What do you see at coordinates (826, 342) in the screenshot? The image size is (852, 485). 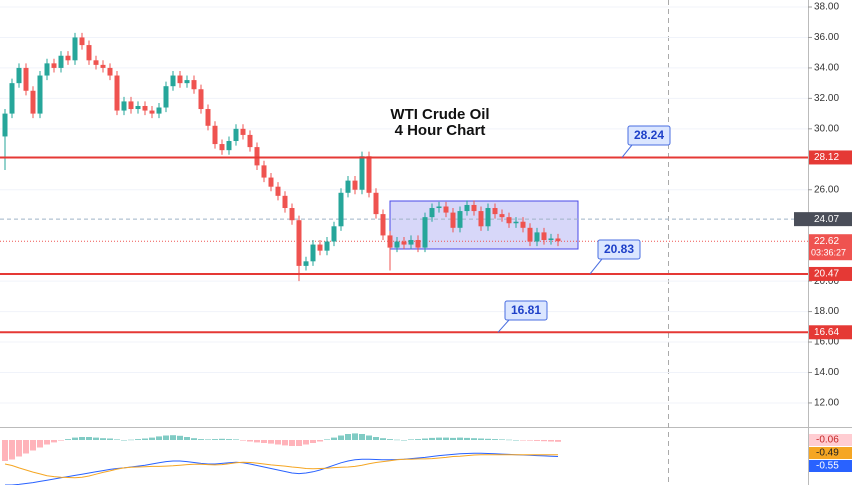 I see `y-tick-label: 16.00` at bounding box center [826, 342].